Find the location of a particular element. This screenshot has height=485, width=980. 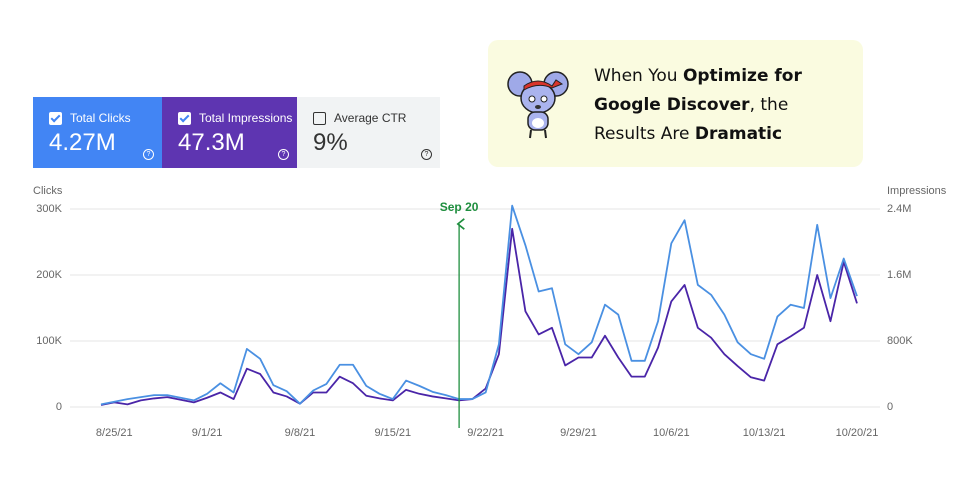

callout-line: When You Optimize for is located at coordinates (698, 76).